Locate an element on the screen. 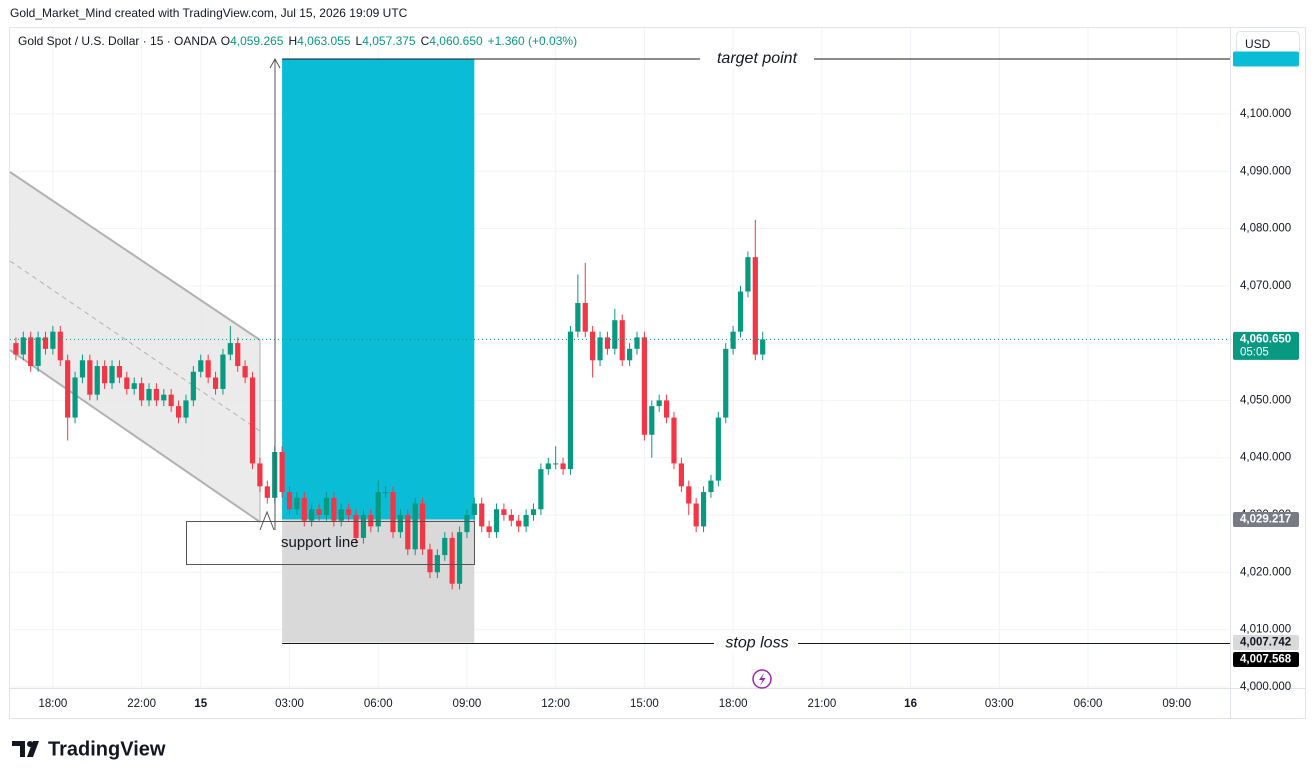 The image size is (1314, 779). stop-line-tag-bg is located at coordinates (1266, 659).